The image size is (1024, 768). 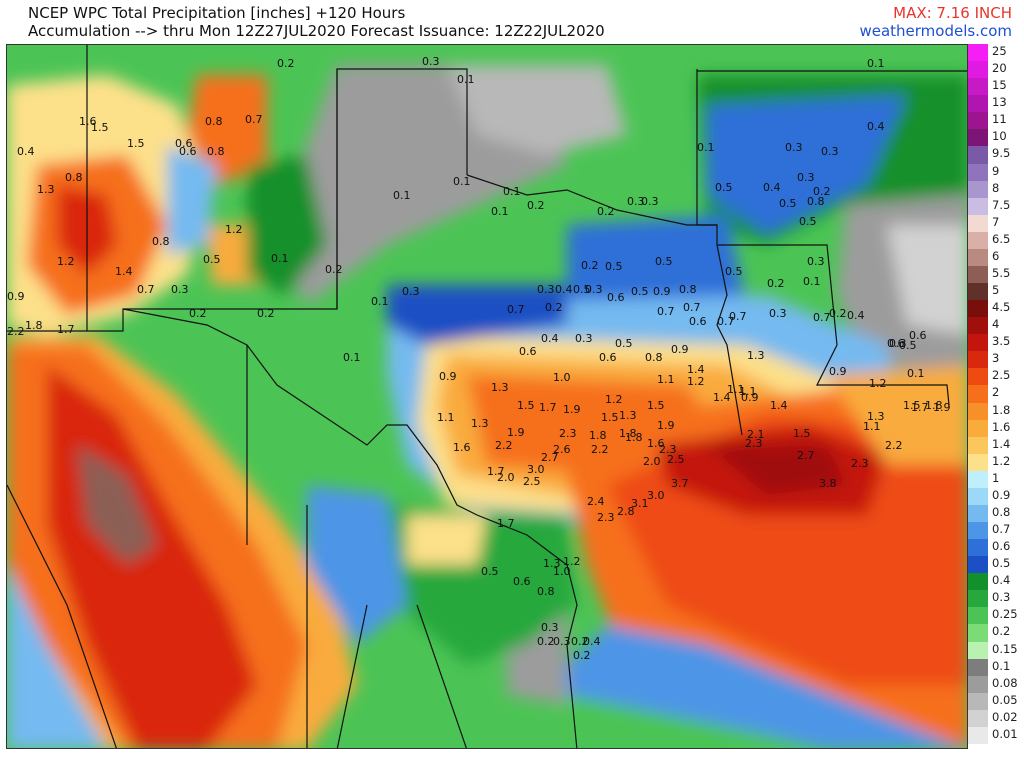 I want to click on legend-row: 25, so click(x=996, y=53).